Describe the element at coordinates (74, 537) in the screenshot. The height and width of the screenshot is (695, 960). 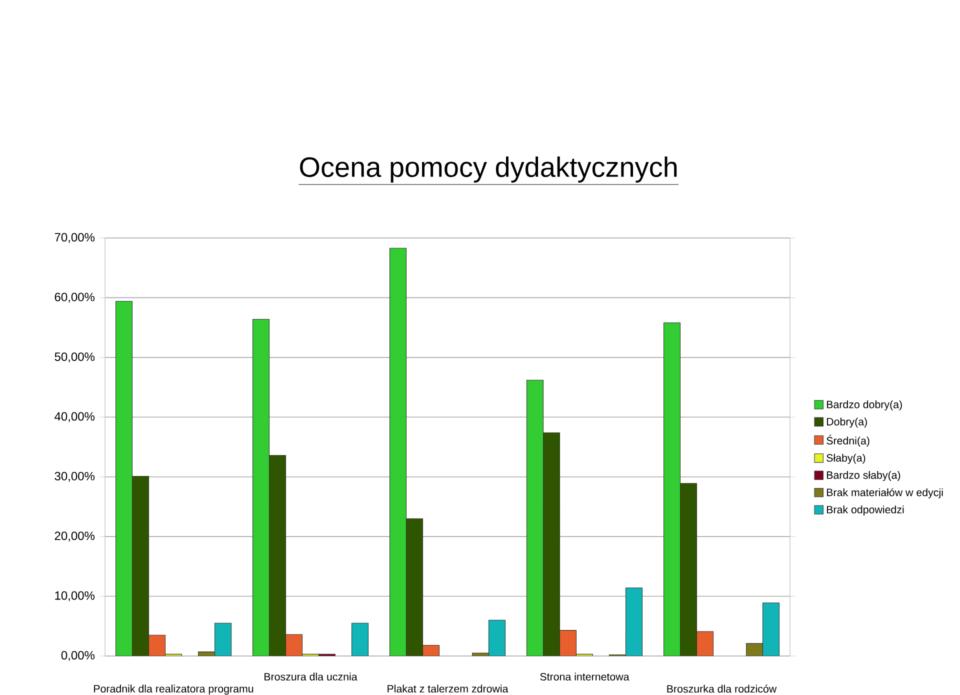
I see `y-tick-label: 20,00%` at that location.